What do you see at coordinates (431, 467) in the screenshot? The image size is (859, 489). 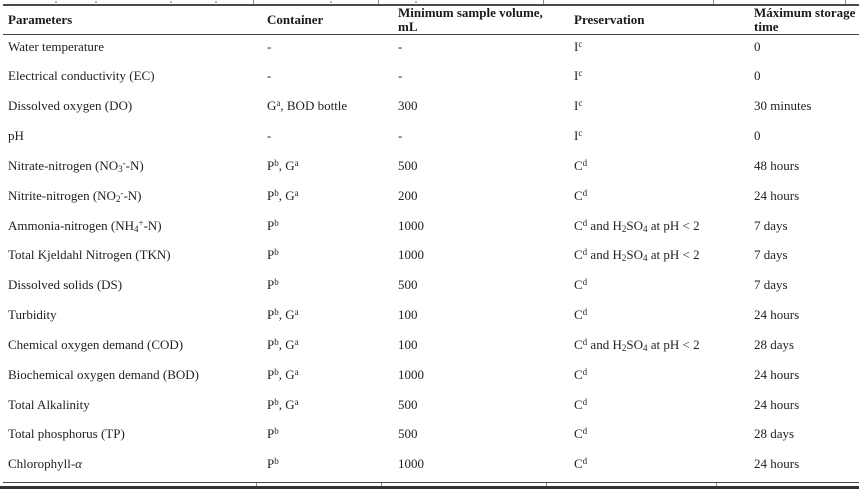 I see `table-row: Chlorophyll-α Pb 1000 Cd 24 hours` at bounding box center [431, 467].